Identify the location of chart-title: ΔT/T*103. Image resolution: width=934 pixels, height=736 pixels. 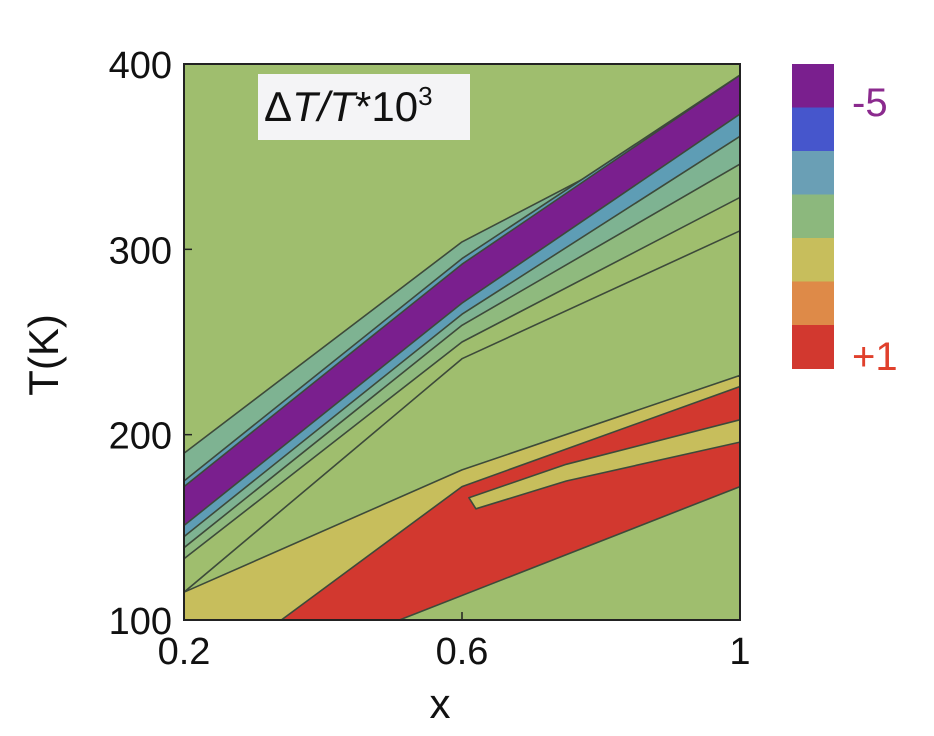
(348, 105).